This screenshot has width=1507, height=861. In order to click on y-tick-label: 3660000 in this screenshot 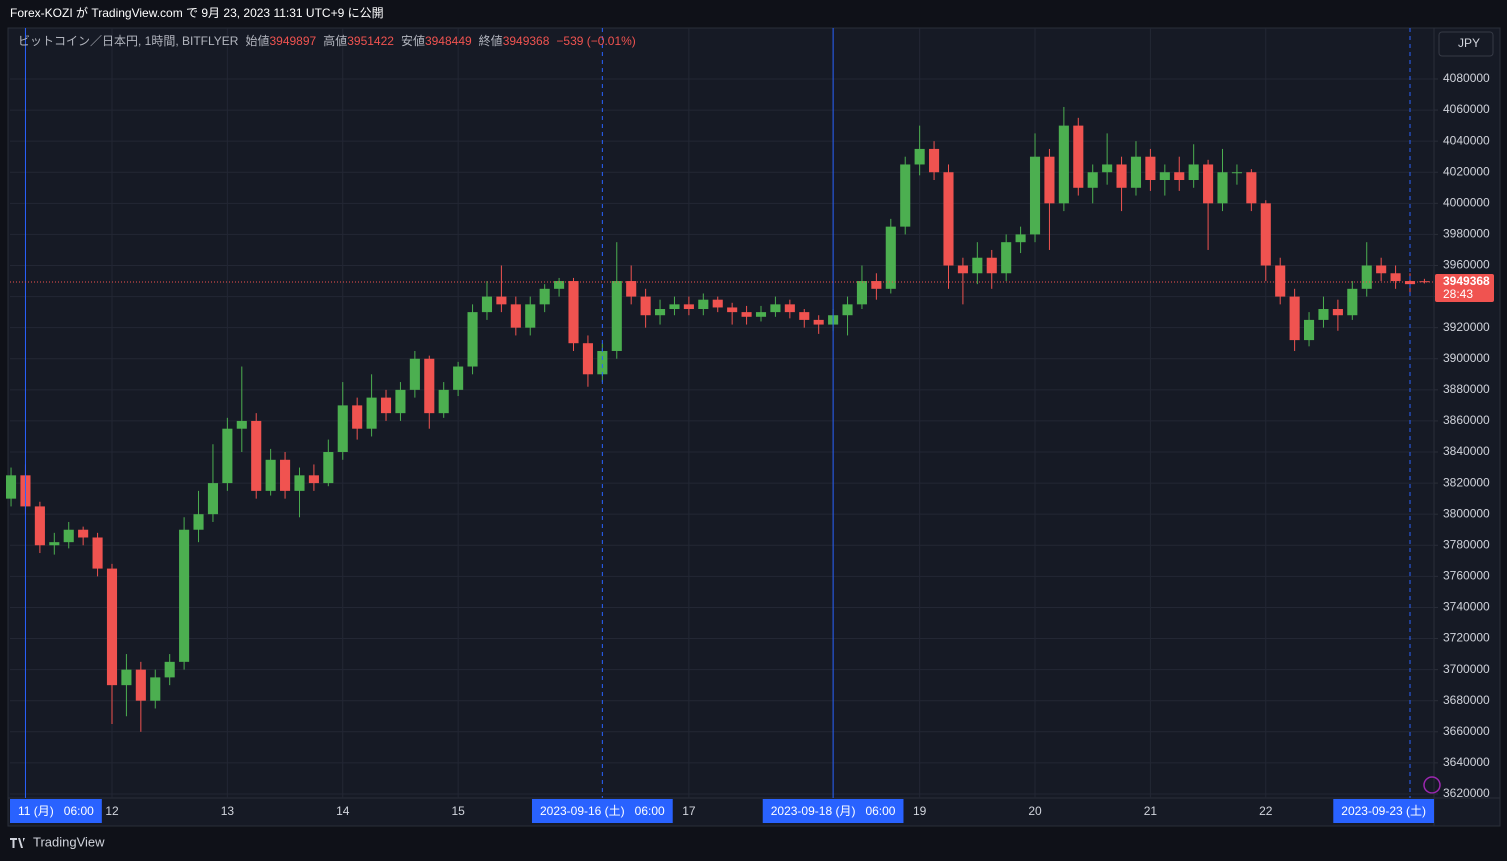, I will do `click(1466, 731)`.